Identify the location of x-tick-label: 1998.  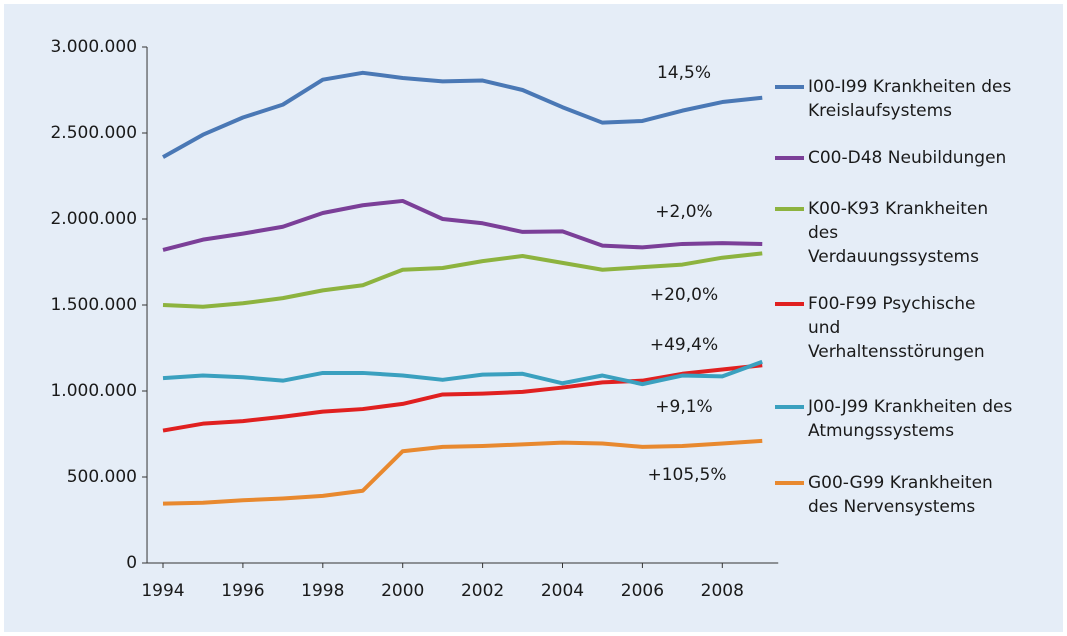
(322, 591).